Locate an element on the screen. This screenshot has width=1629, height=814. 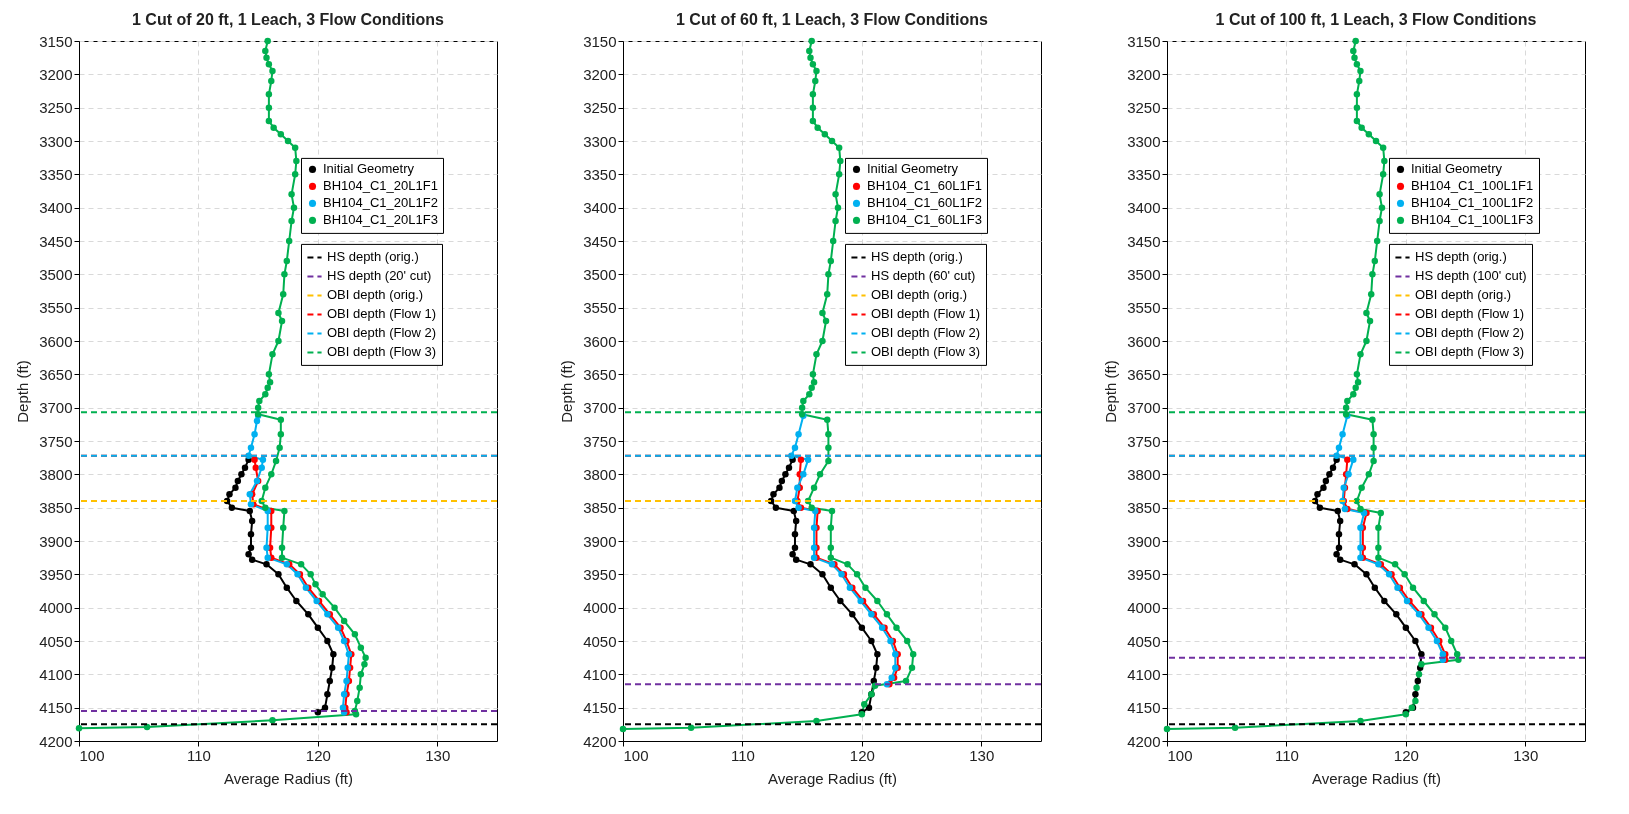
legend-label: HS depth (100' cut) is located at coordinates (1471, 276).